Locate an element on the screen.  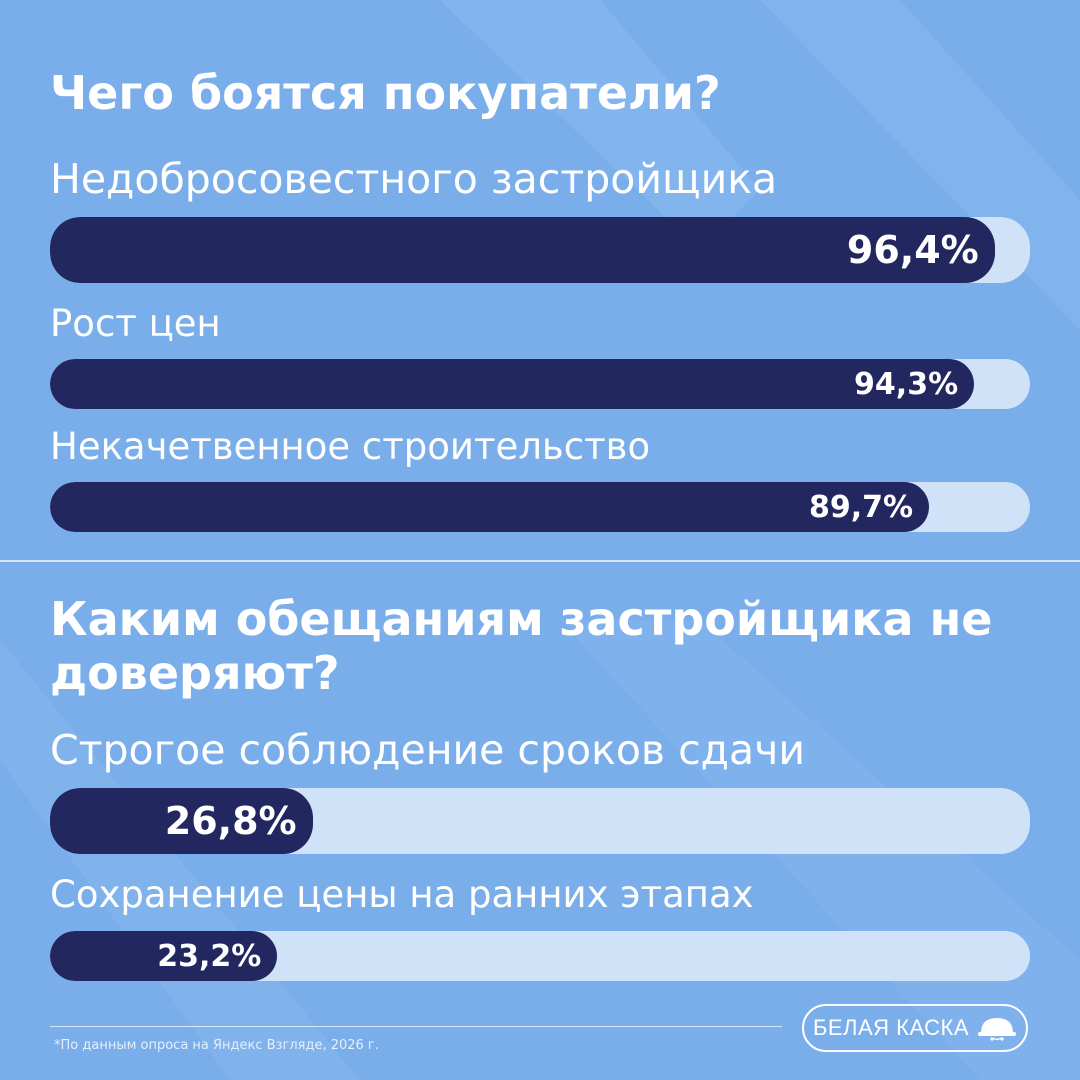
bar: 26,8% is located at coordinates (181, 821).